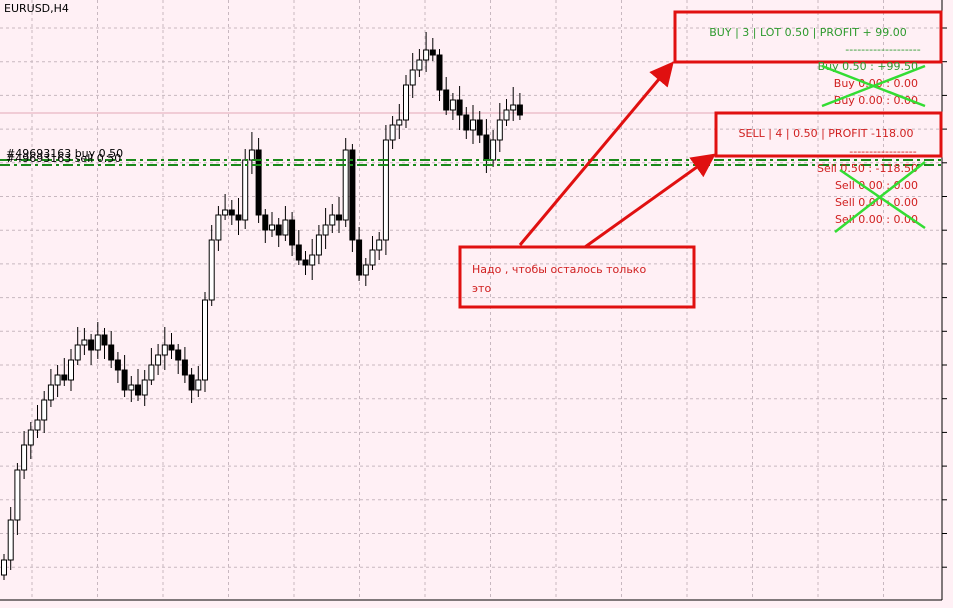 This screenshot has width=953, height=608. I want to click on order-label: #49693163 buy 0.50, so click(64, 153).